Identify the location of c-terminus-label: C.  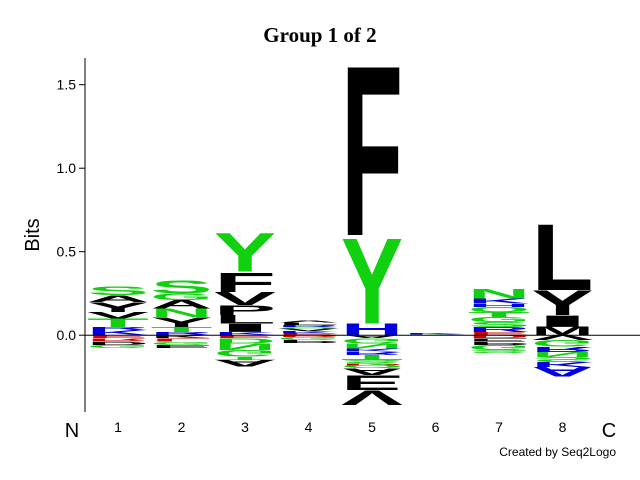
(609, 431).